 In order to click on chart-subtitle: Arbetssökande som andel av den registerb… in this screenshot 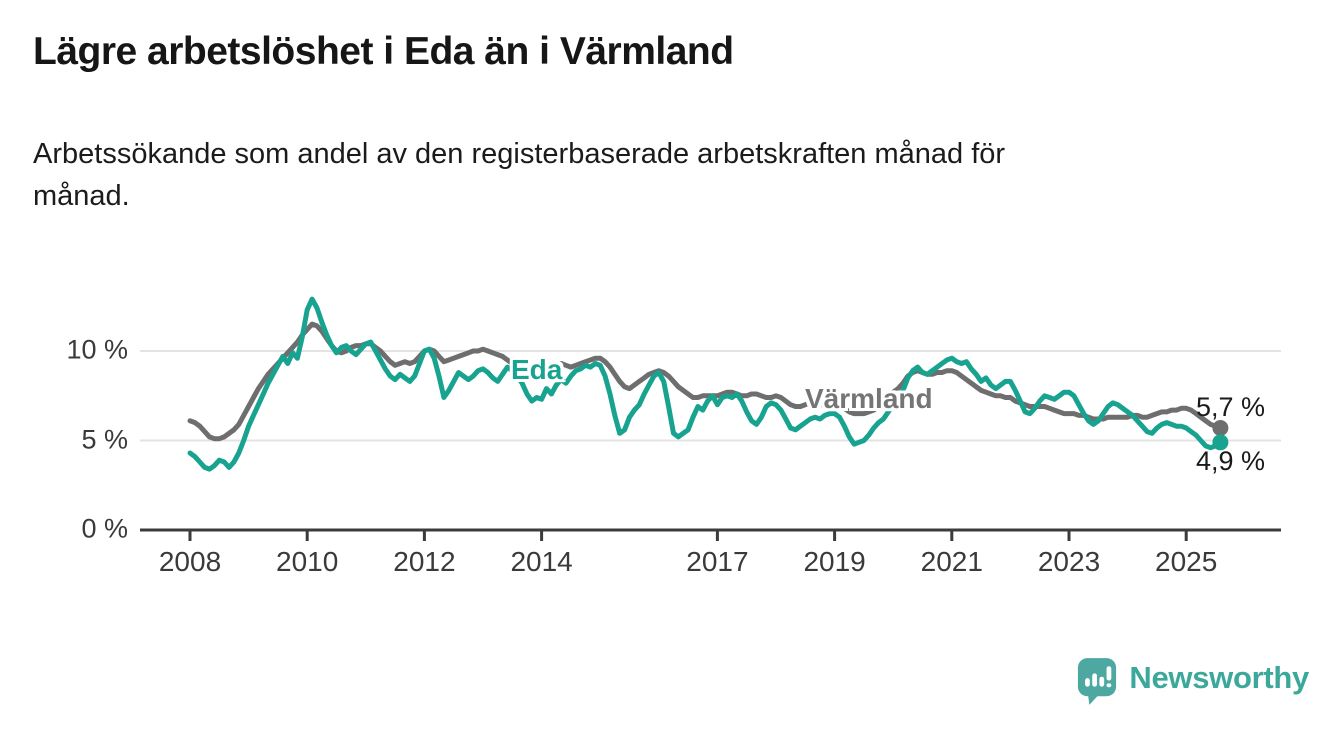, I will do `click(519, 175)`.